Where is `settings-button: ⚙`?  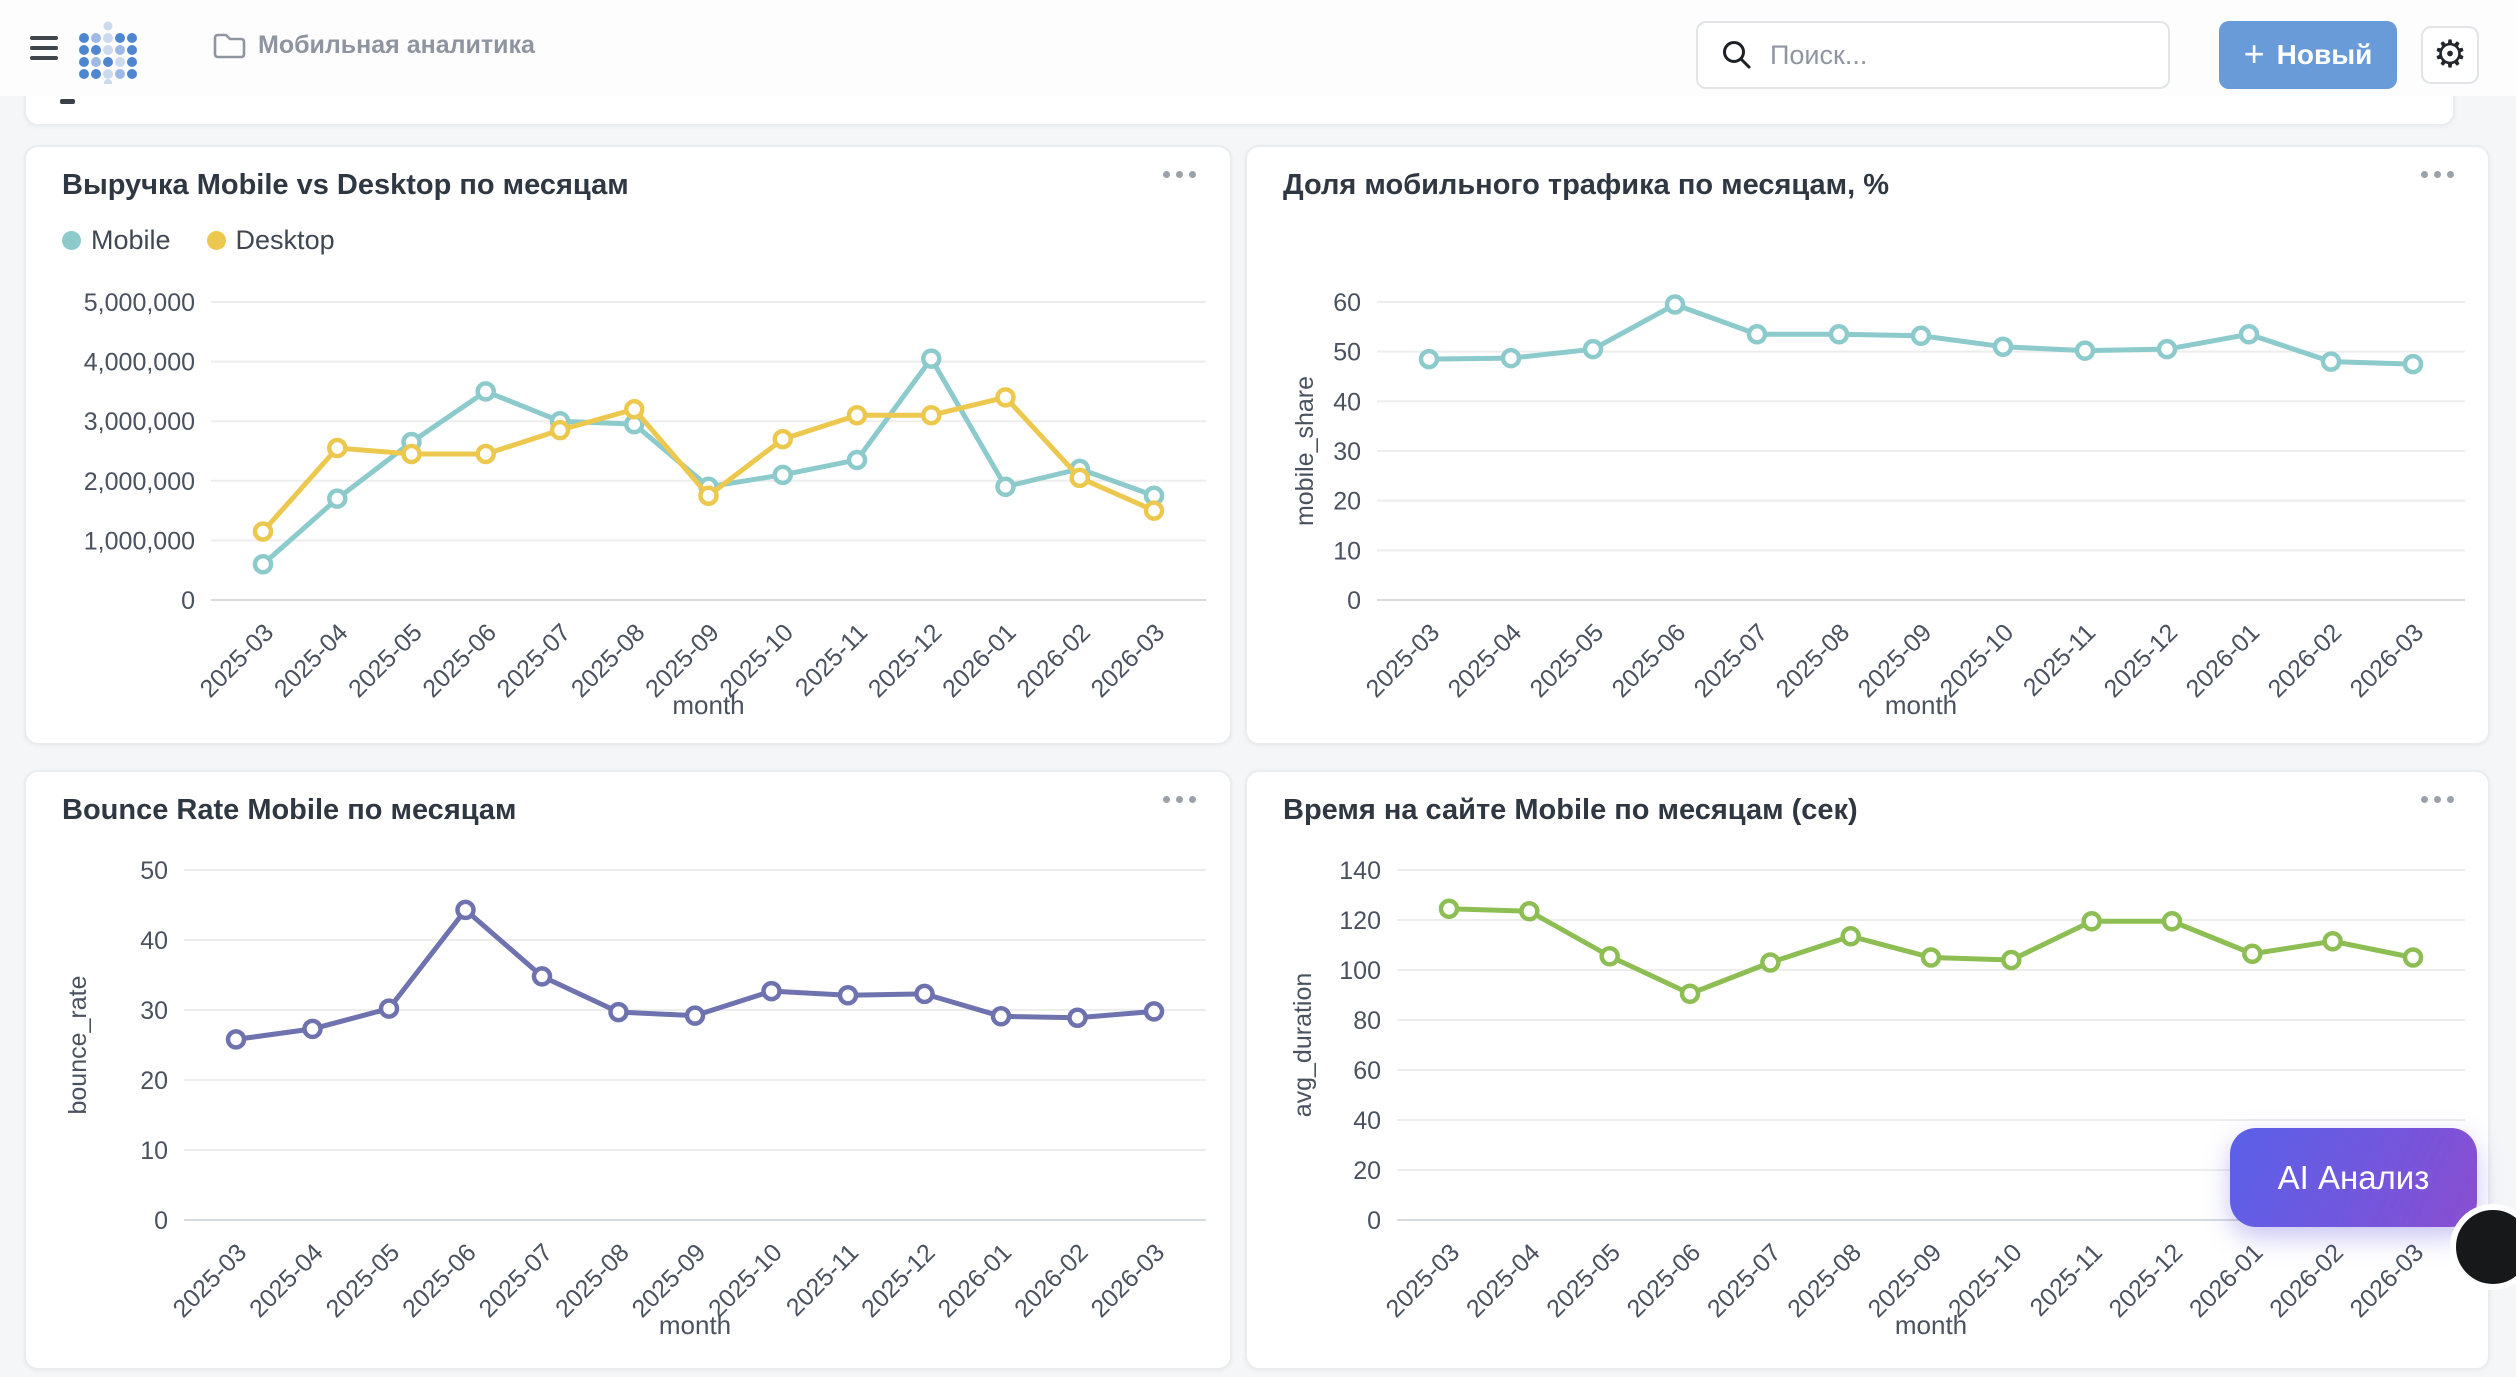 settings-button: ⚙ is located at coordinates (2450, 55).